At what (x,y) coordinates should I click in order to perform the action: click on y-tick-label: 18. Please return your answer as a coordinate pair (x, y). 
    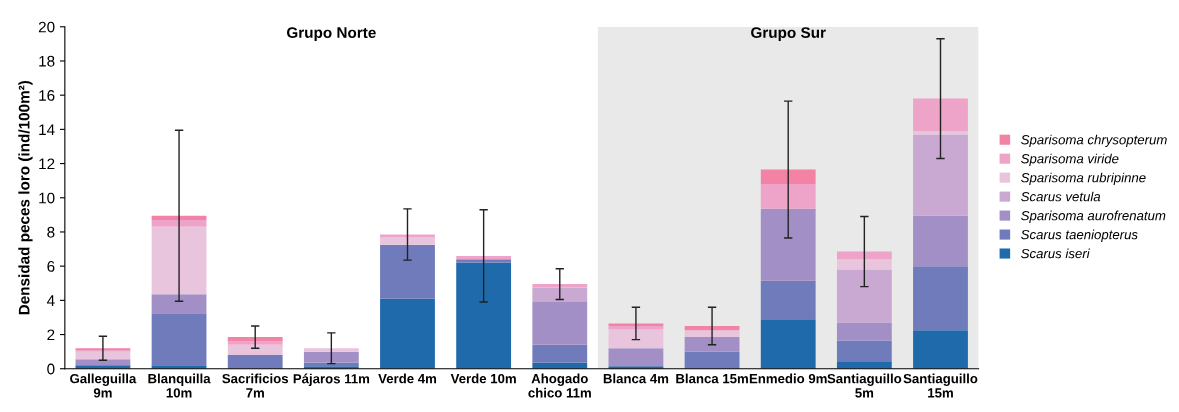
    Looking at the image, I should click on (47, 61).